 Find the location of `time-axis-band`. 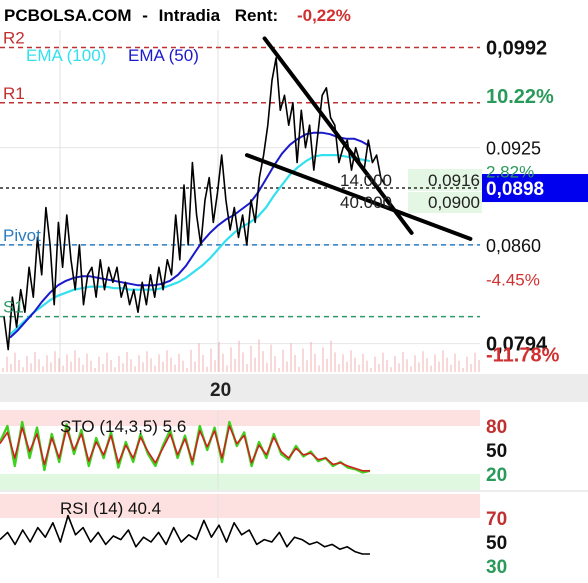

time-axis-band is located at coordinates (294, 388).